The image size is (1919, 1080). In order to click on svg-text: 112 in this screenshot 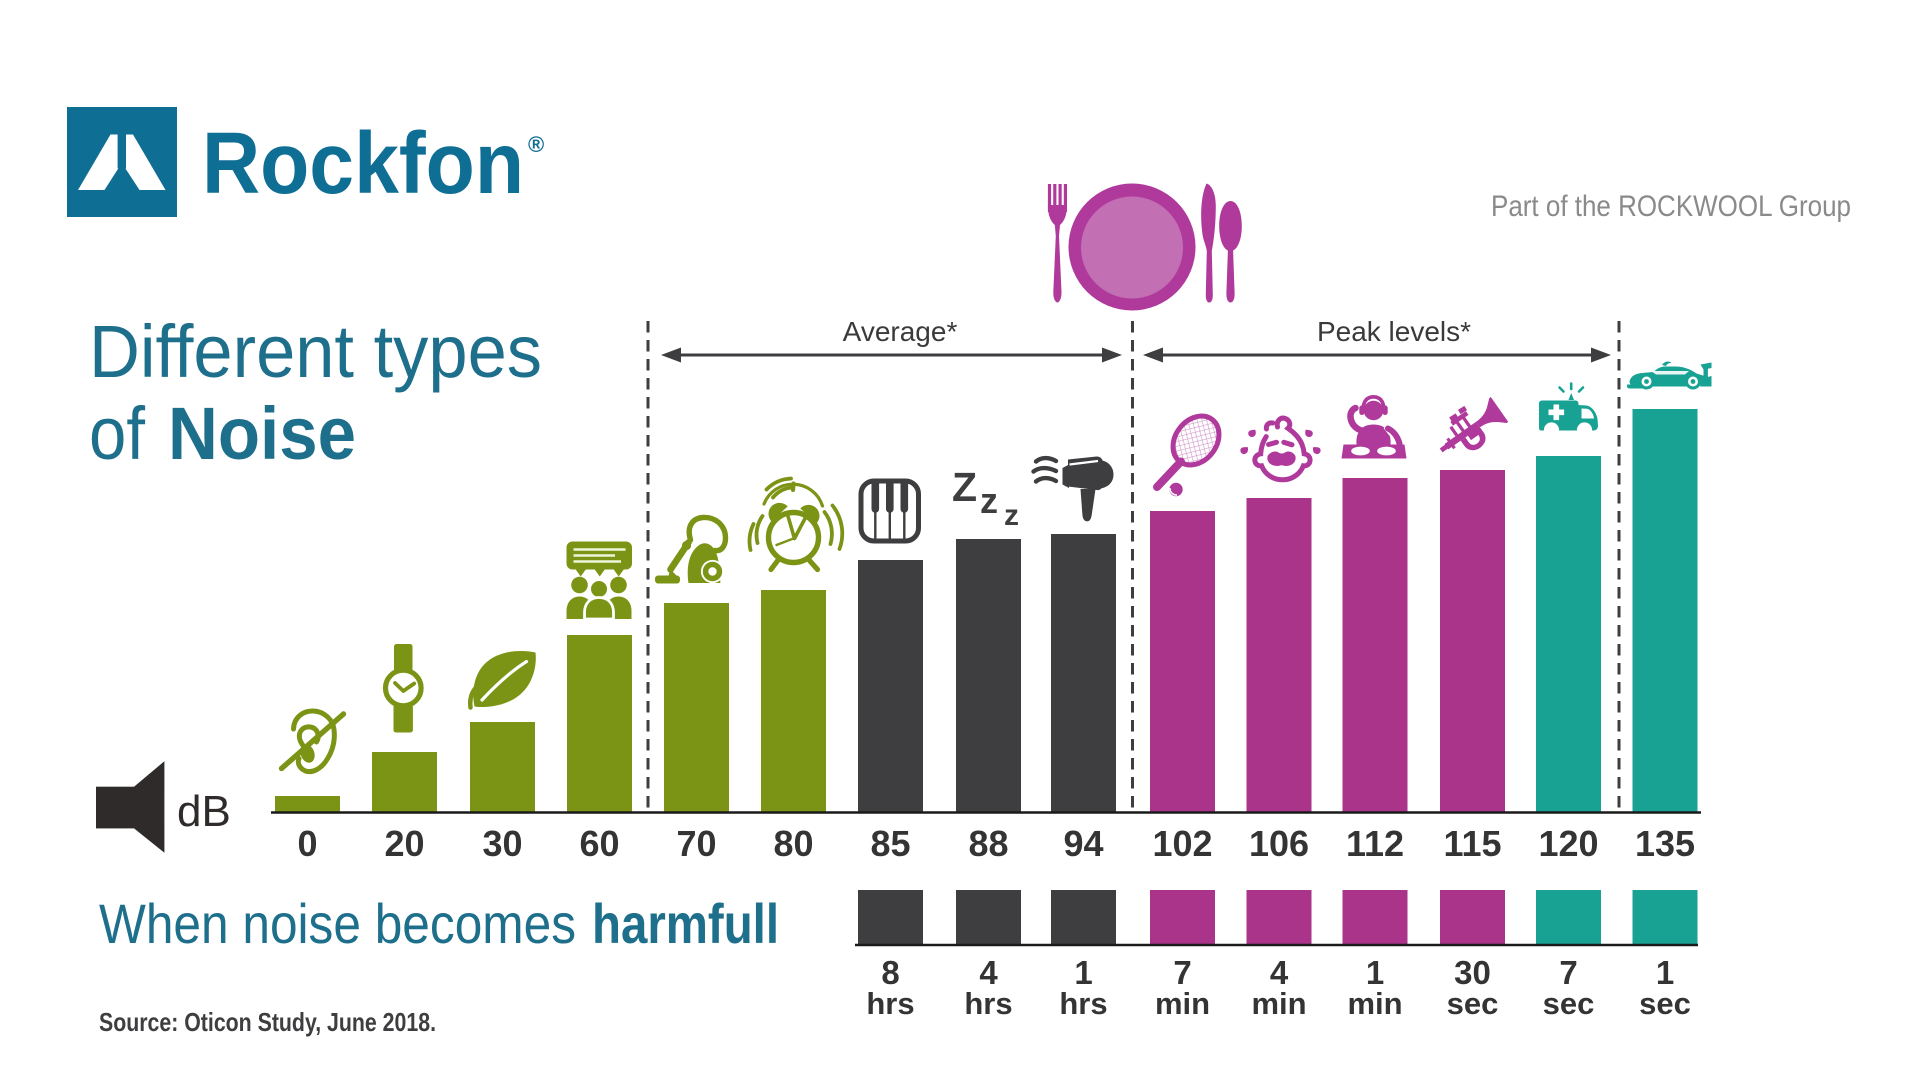, I will do `click(1375, 843)`.